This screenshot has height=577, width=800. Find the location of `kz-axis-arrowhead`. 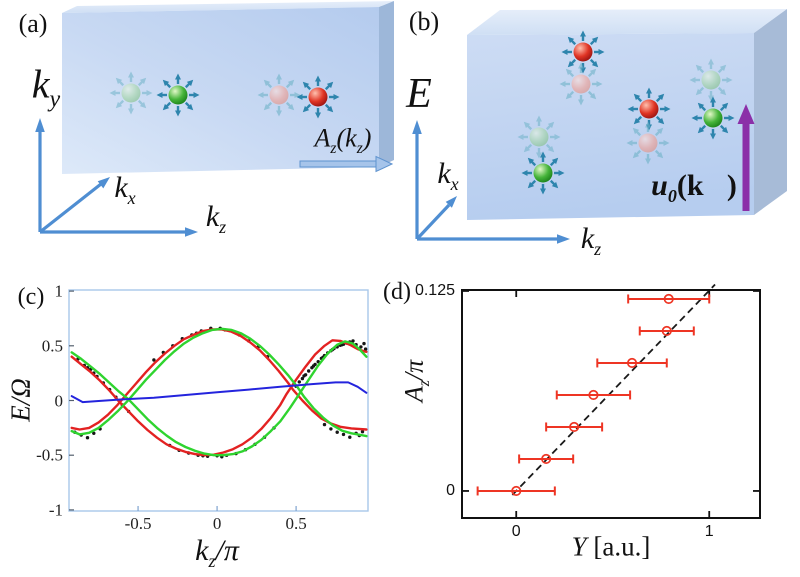

kz-axis-arrowhead is located at coordinates (191, 232).